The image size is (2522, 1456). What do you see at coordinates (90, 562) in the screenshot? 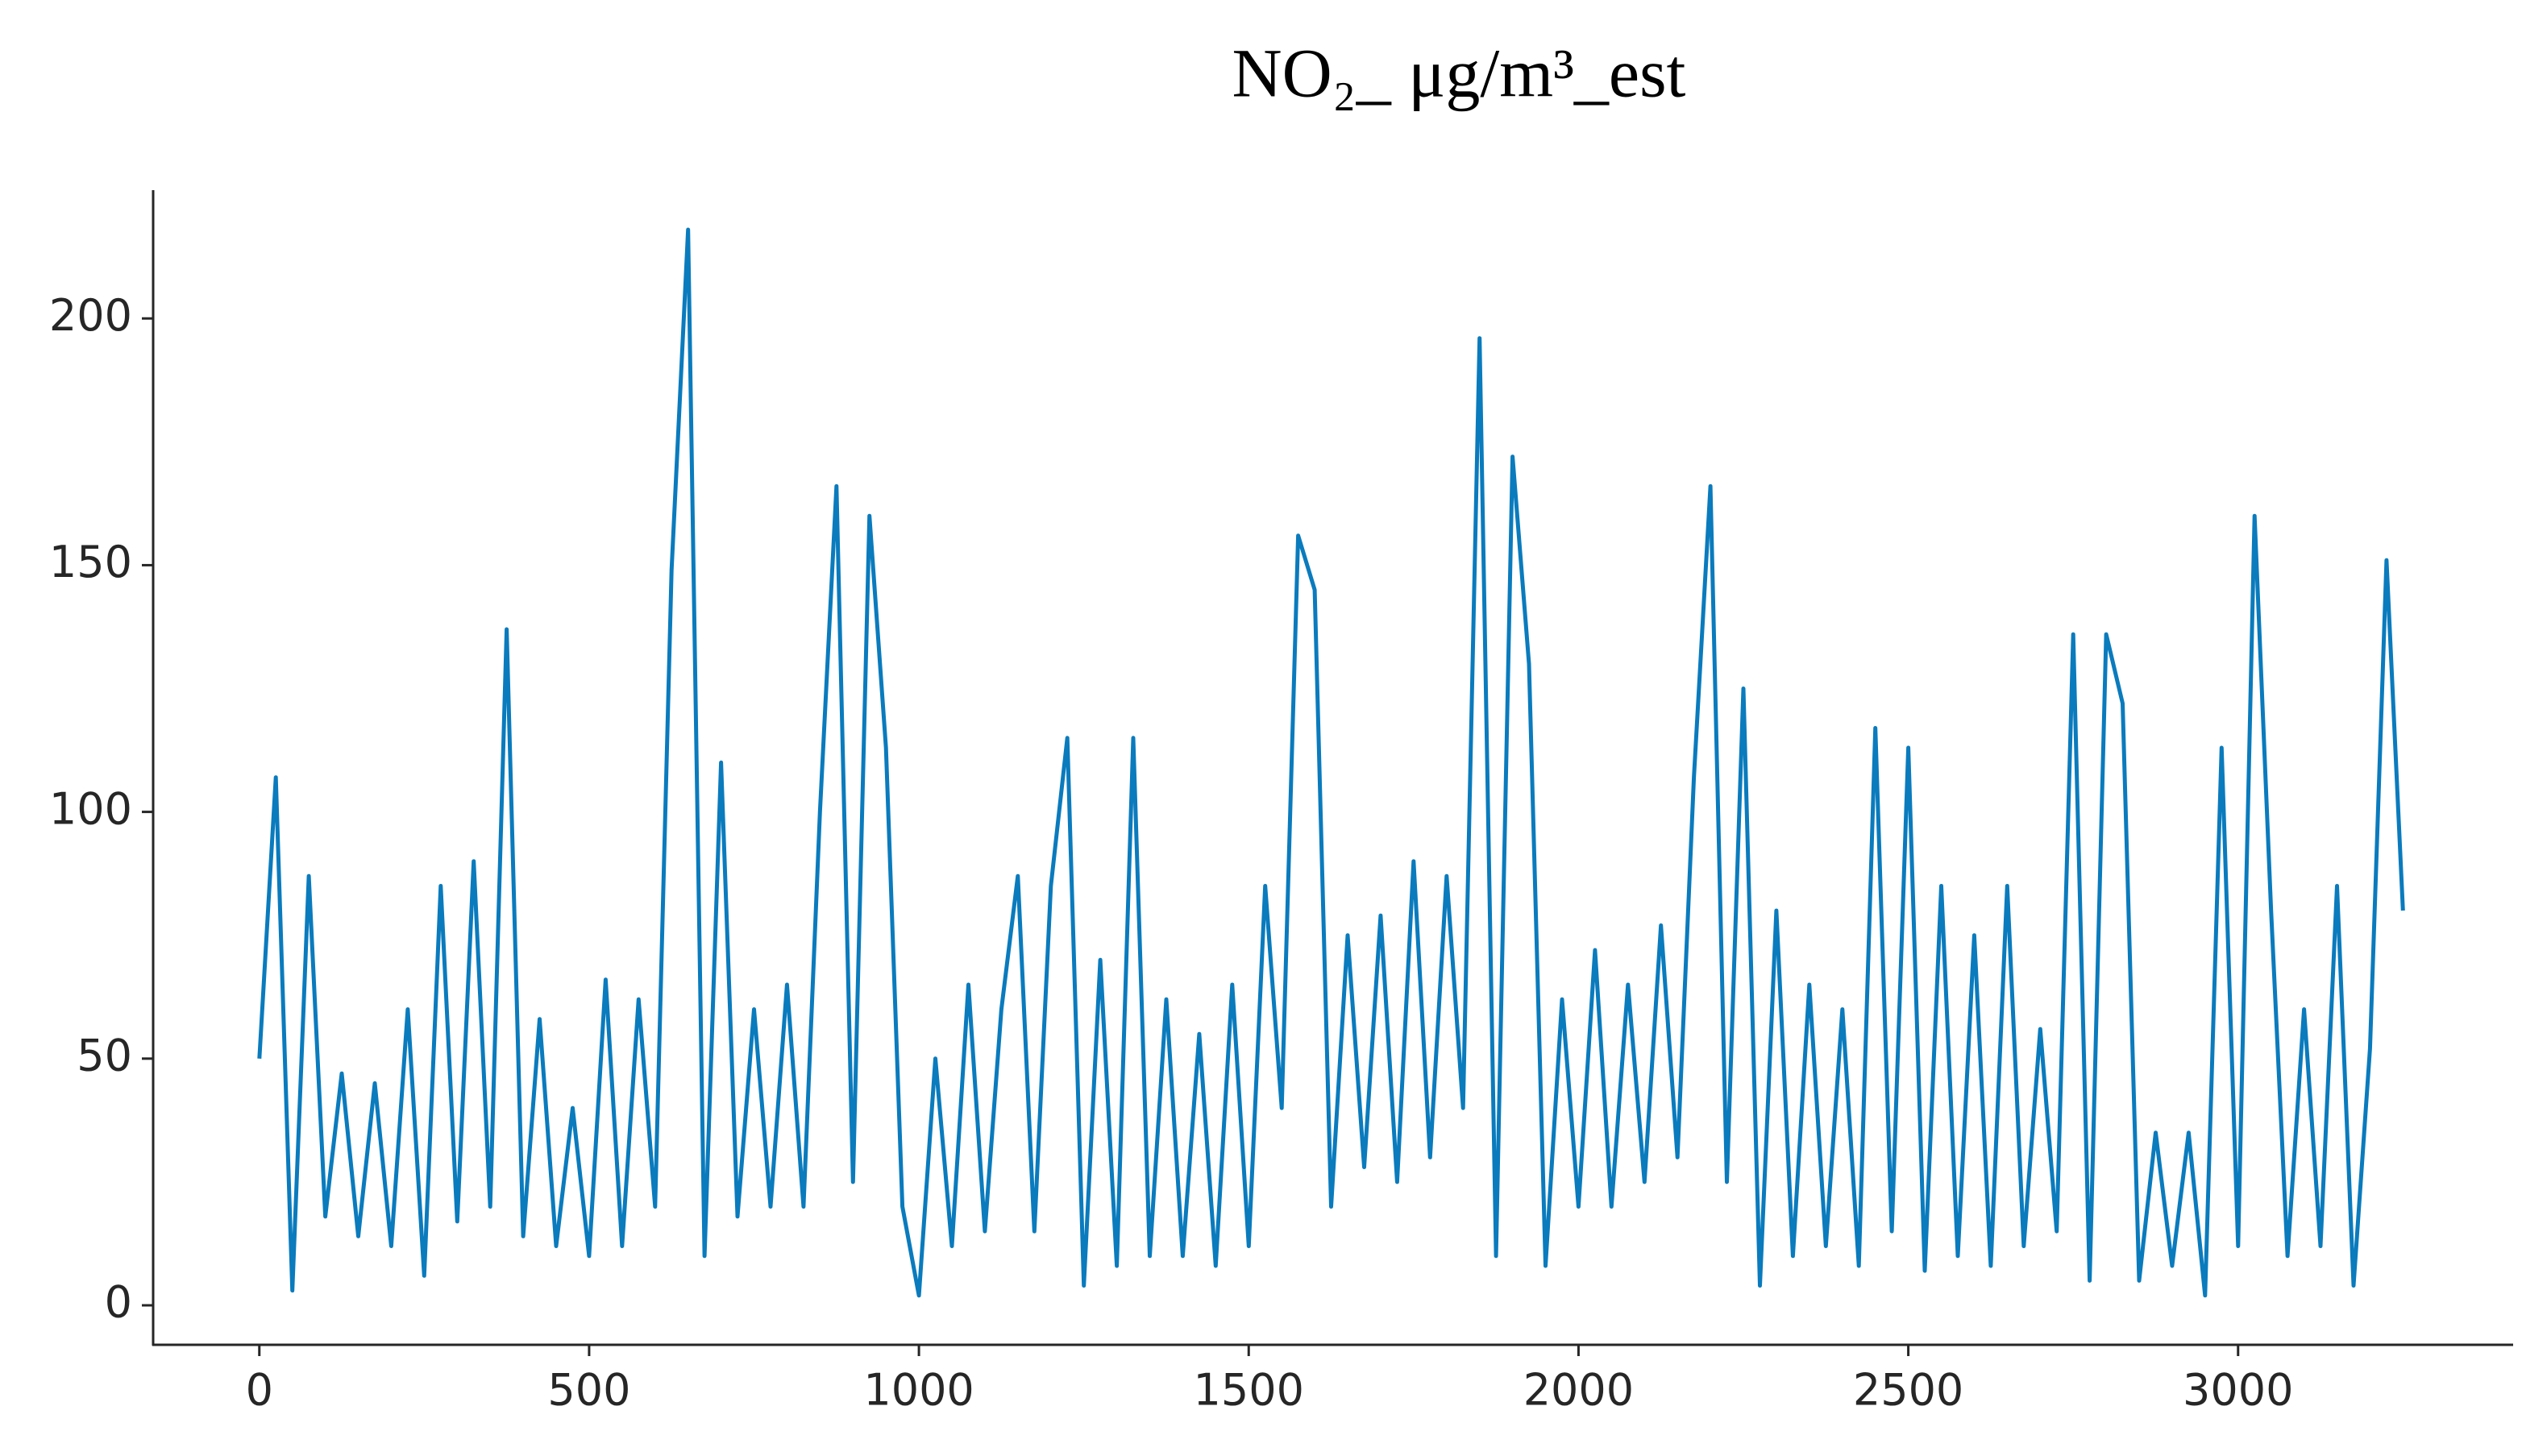
I see `y-tick-label: 150` at bounding box center [90, 562].